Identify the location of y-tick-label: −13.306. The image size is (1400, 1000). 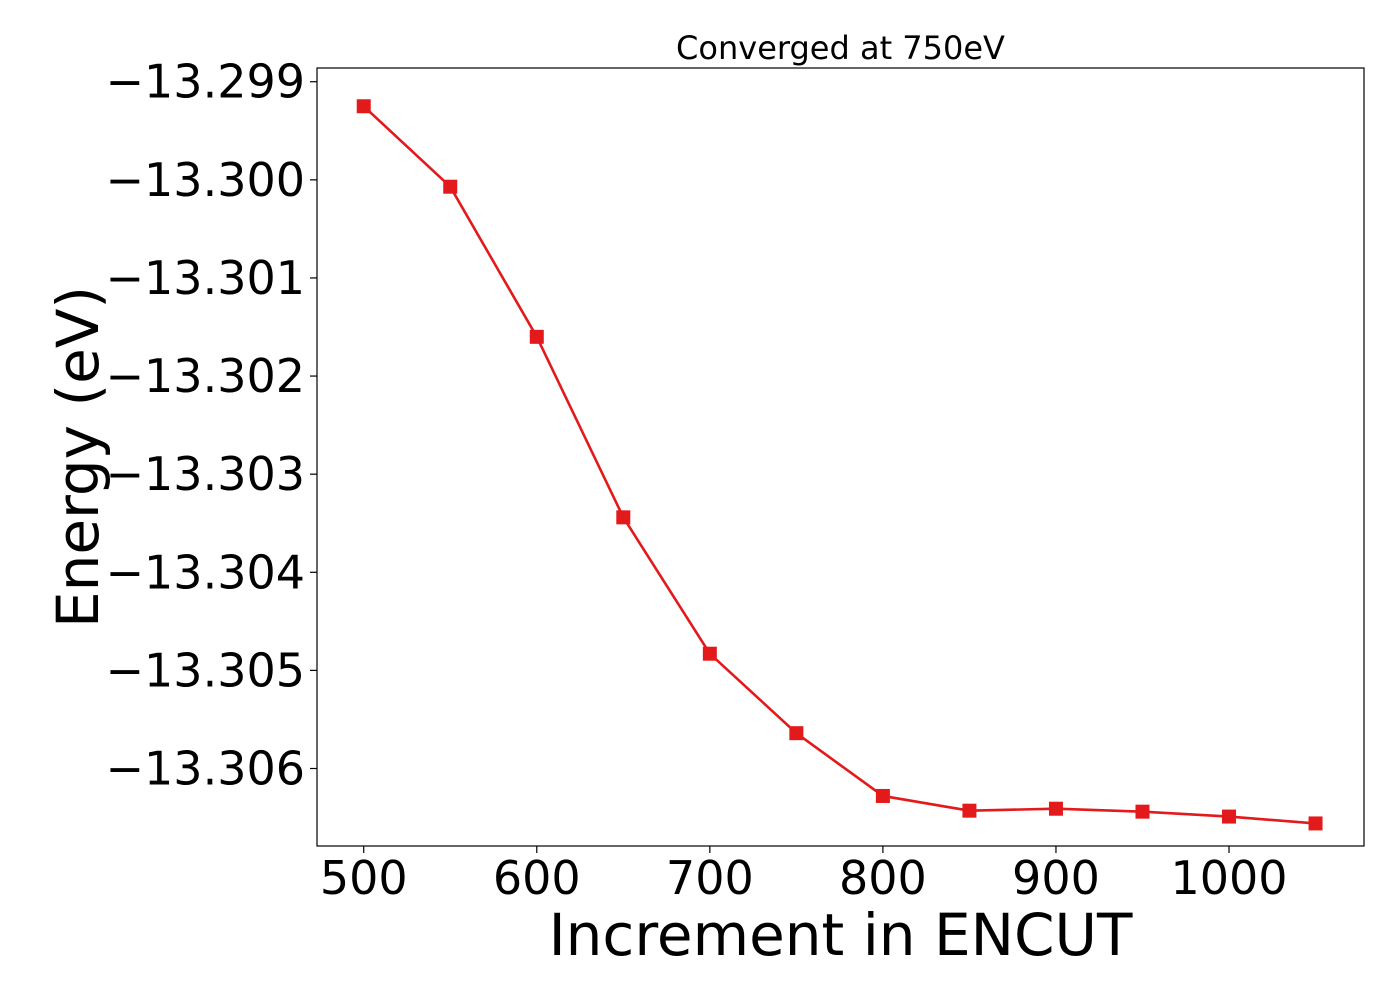
(206, 768).